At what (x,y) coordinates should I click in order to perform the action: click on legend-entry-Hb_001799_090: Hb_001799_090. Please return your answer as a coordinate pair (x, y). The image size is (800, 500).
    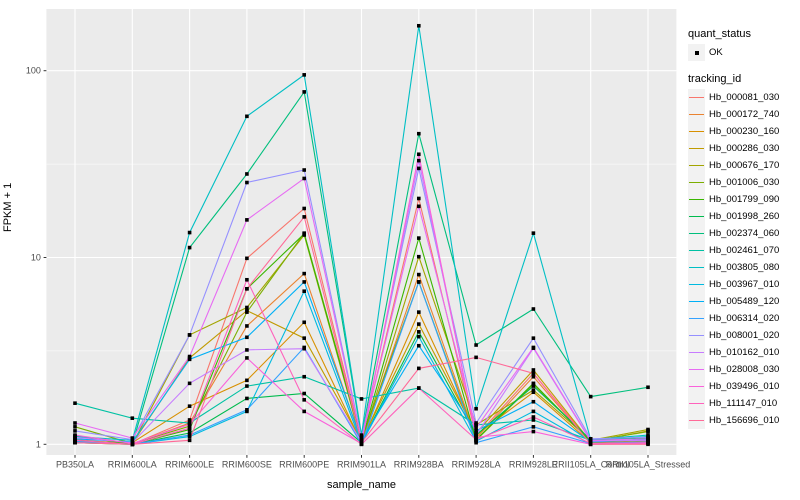
    Looking at the image, I should click on (744, 199).